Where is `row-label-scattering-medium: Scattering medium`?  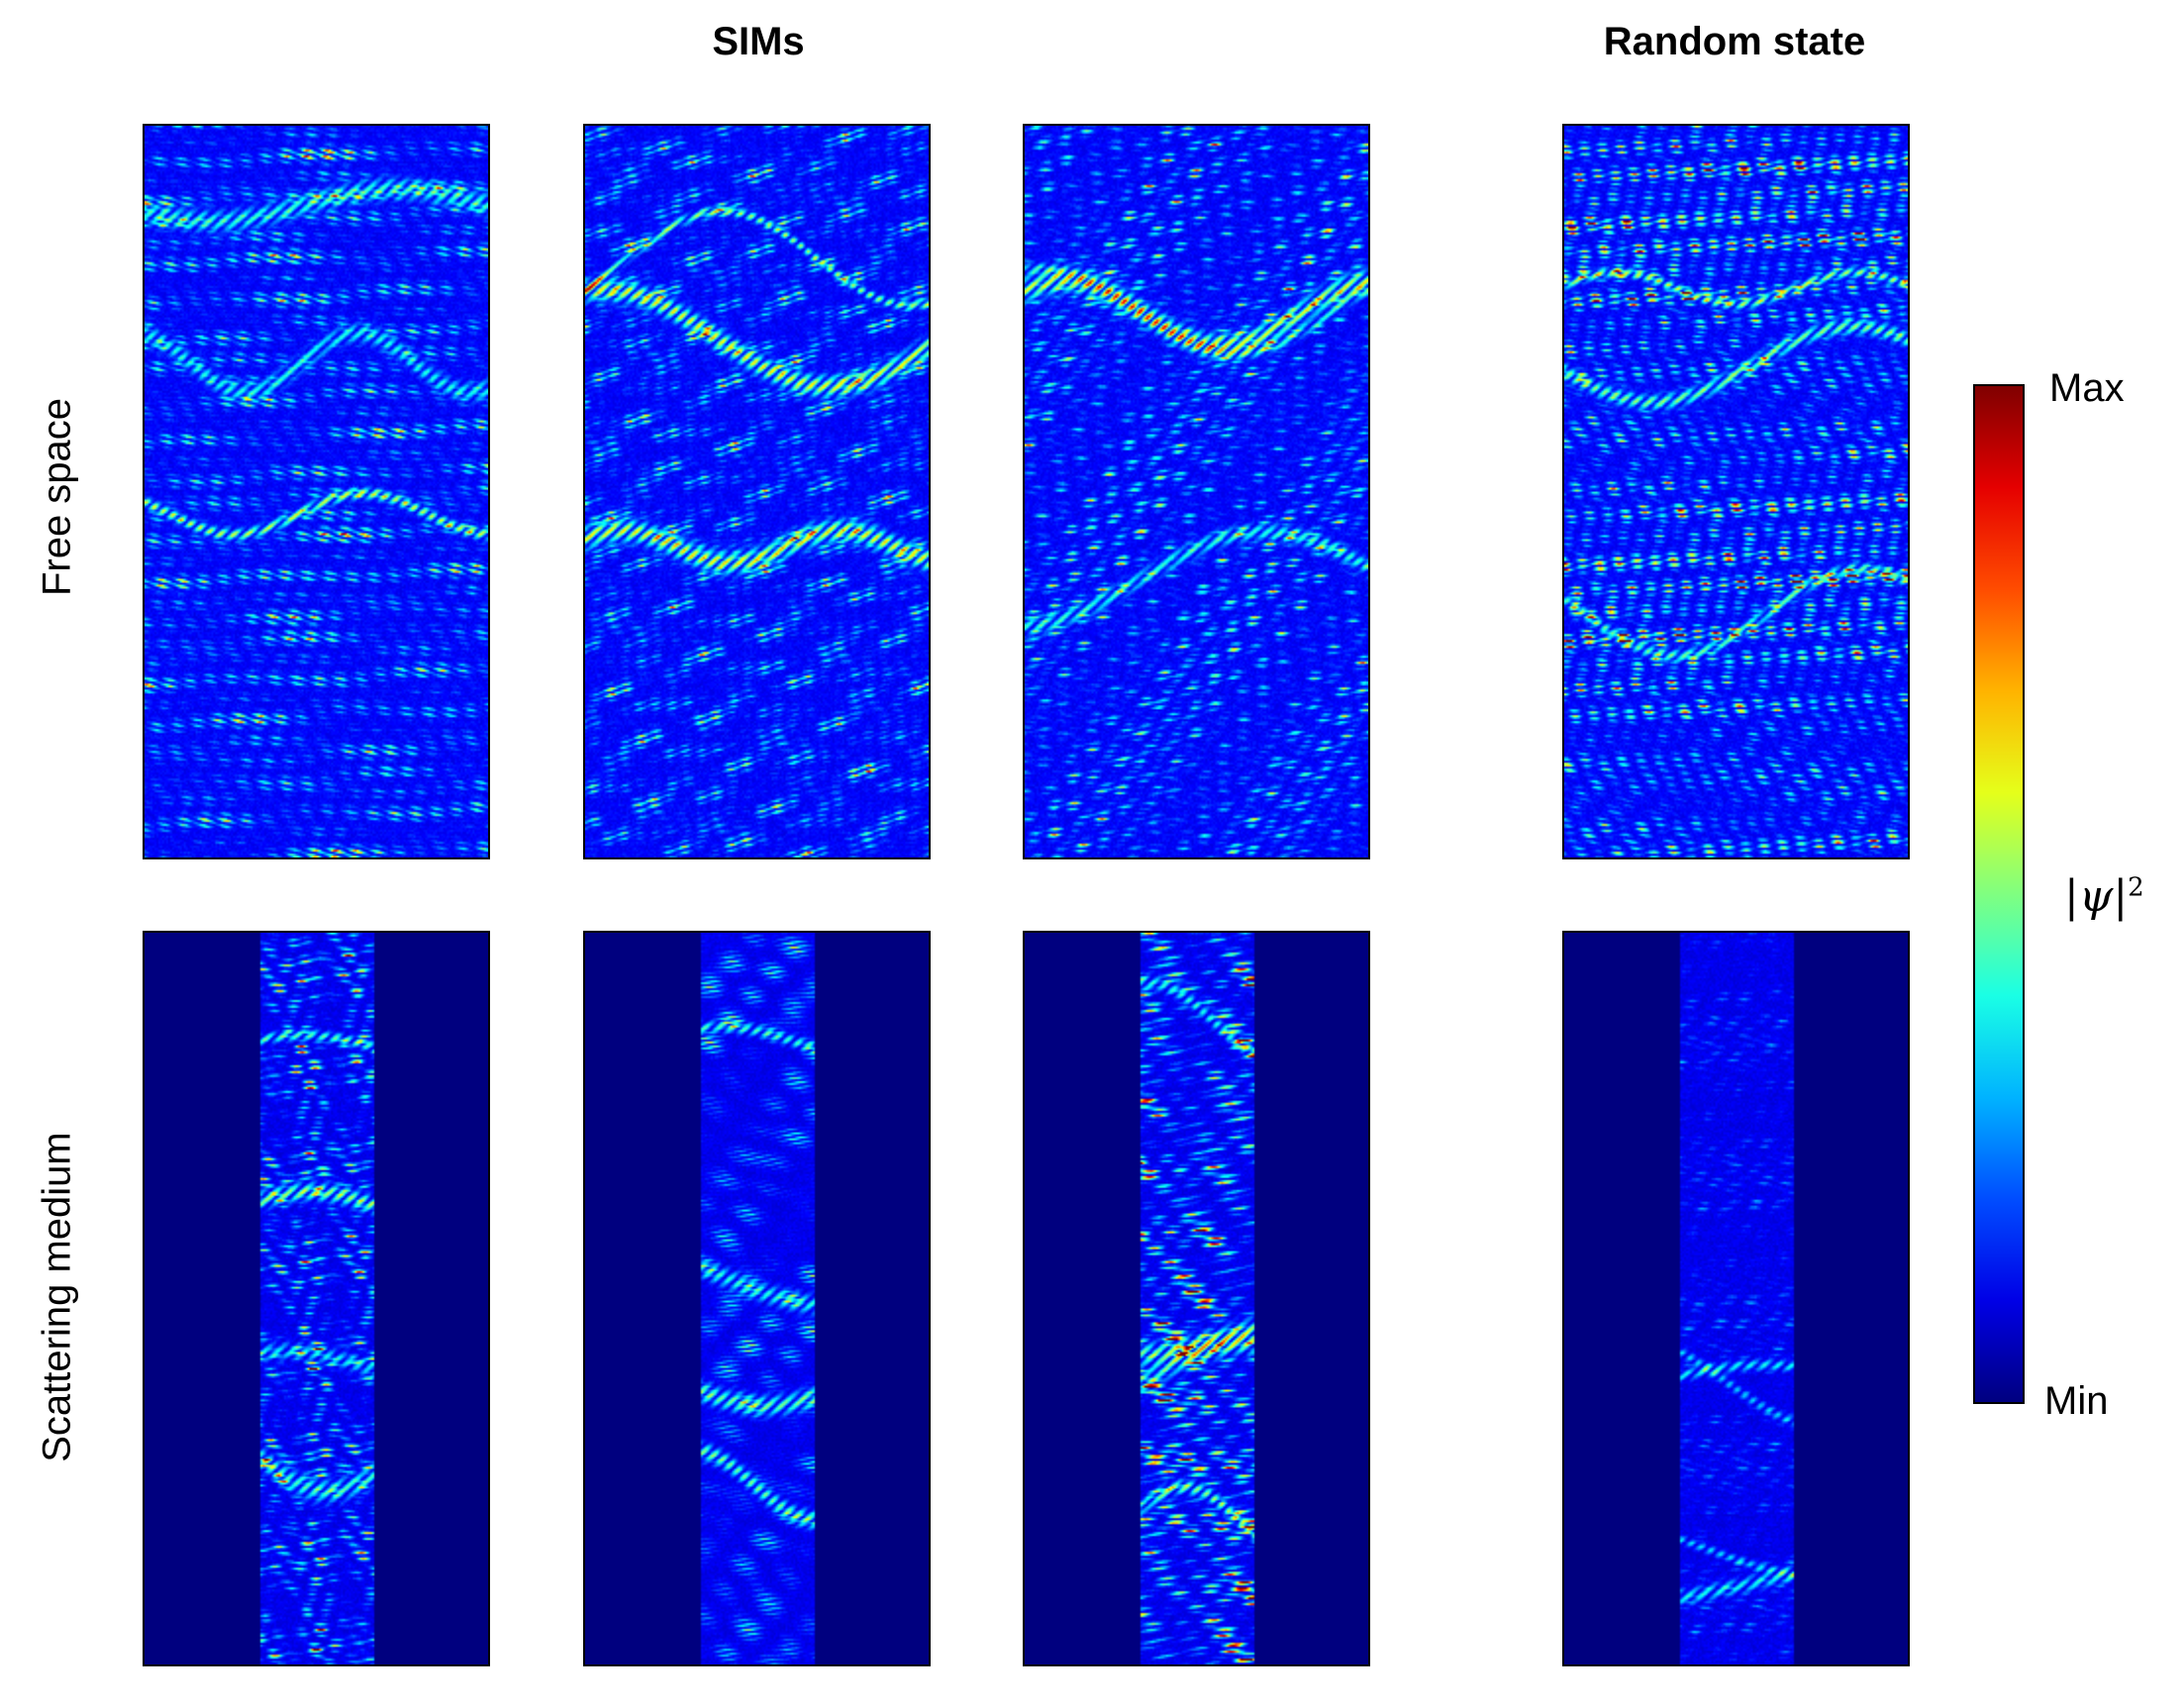 row-label-scattering-medium: Scattering medium is located at coordinates (57, 1297).